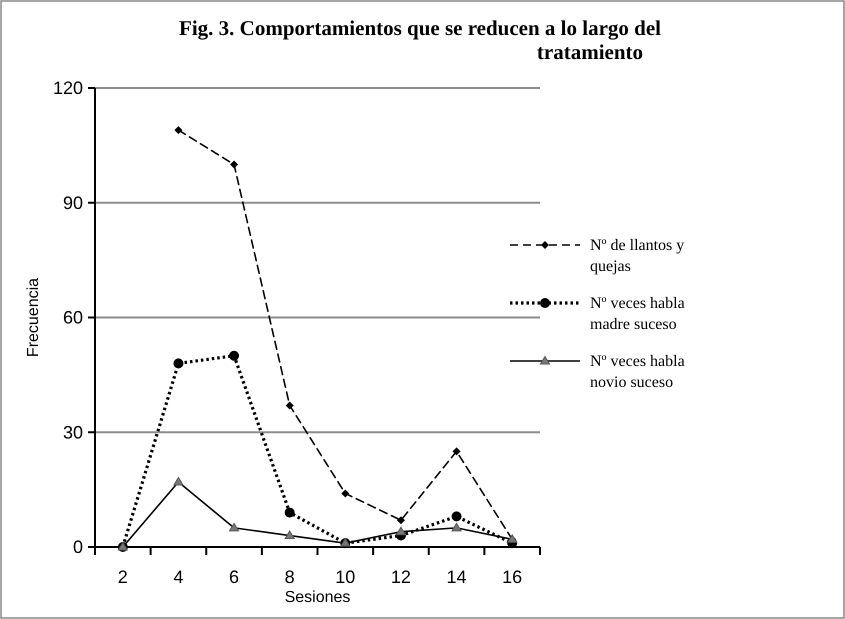  I want to click on legend-label: Nº de llantos y quejas, so click(637, 256).